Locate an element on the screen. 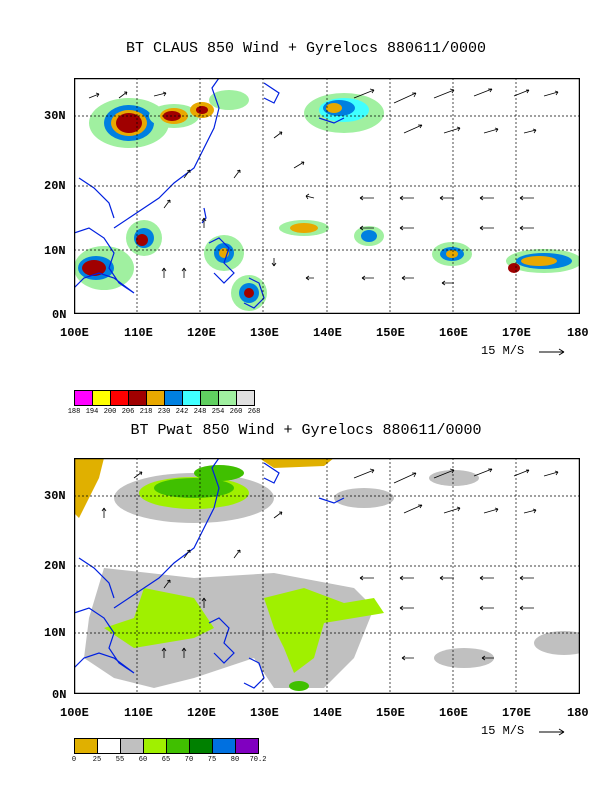 Image resolution: width=612 pixels, height=792 pixels. colorbar-label: 65 is located at coordinates (166, 760).